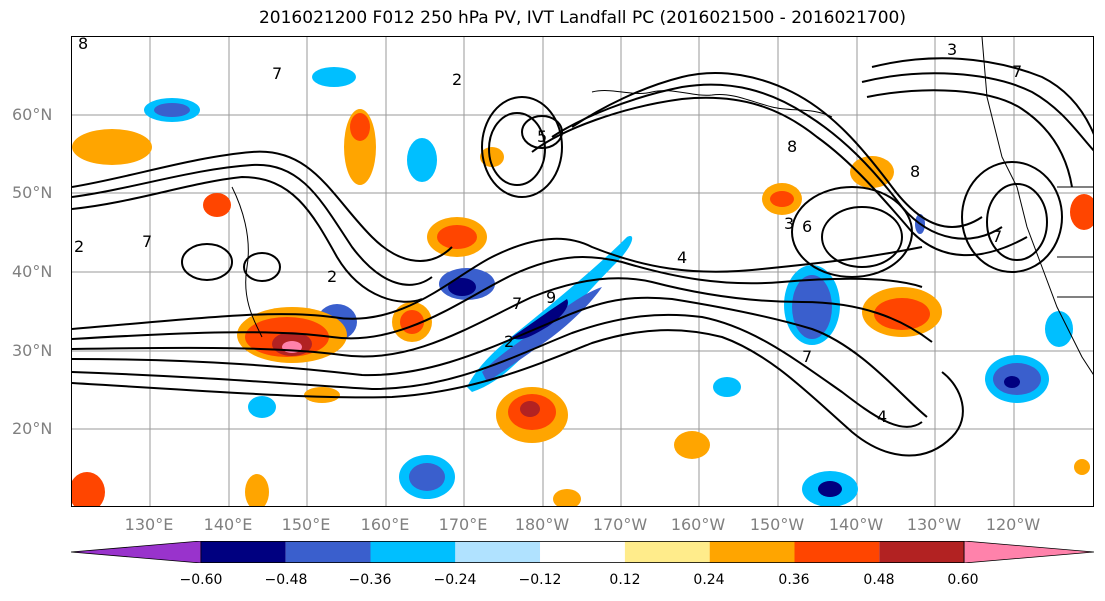  What do you see at coordinates (542, 524) in the screenshot?
I see `lon-label-180w: 180°W` at bounding box center [542, 524].